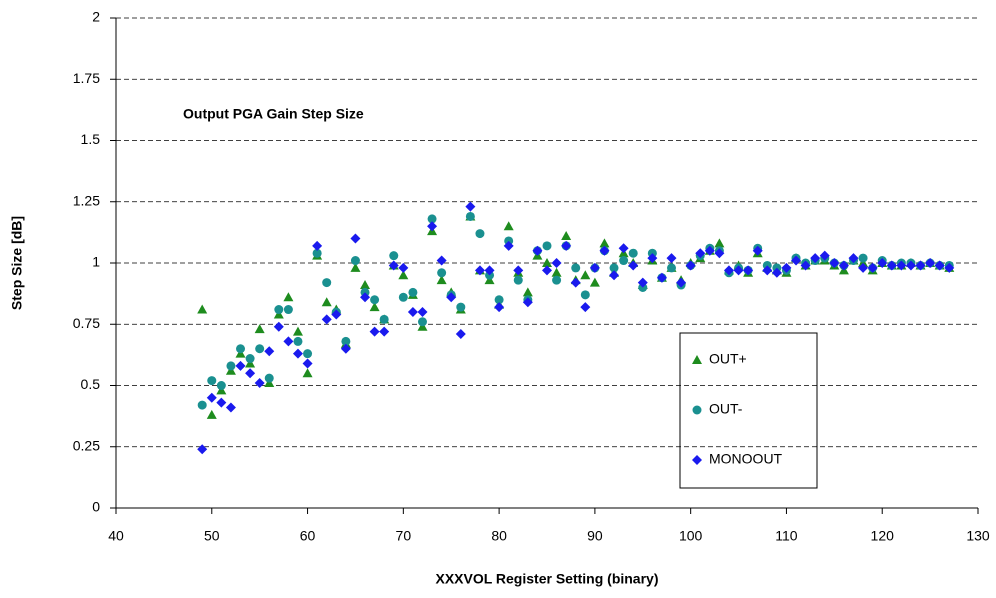  I want to click on x-tick-label: 120, so click(883, 536).